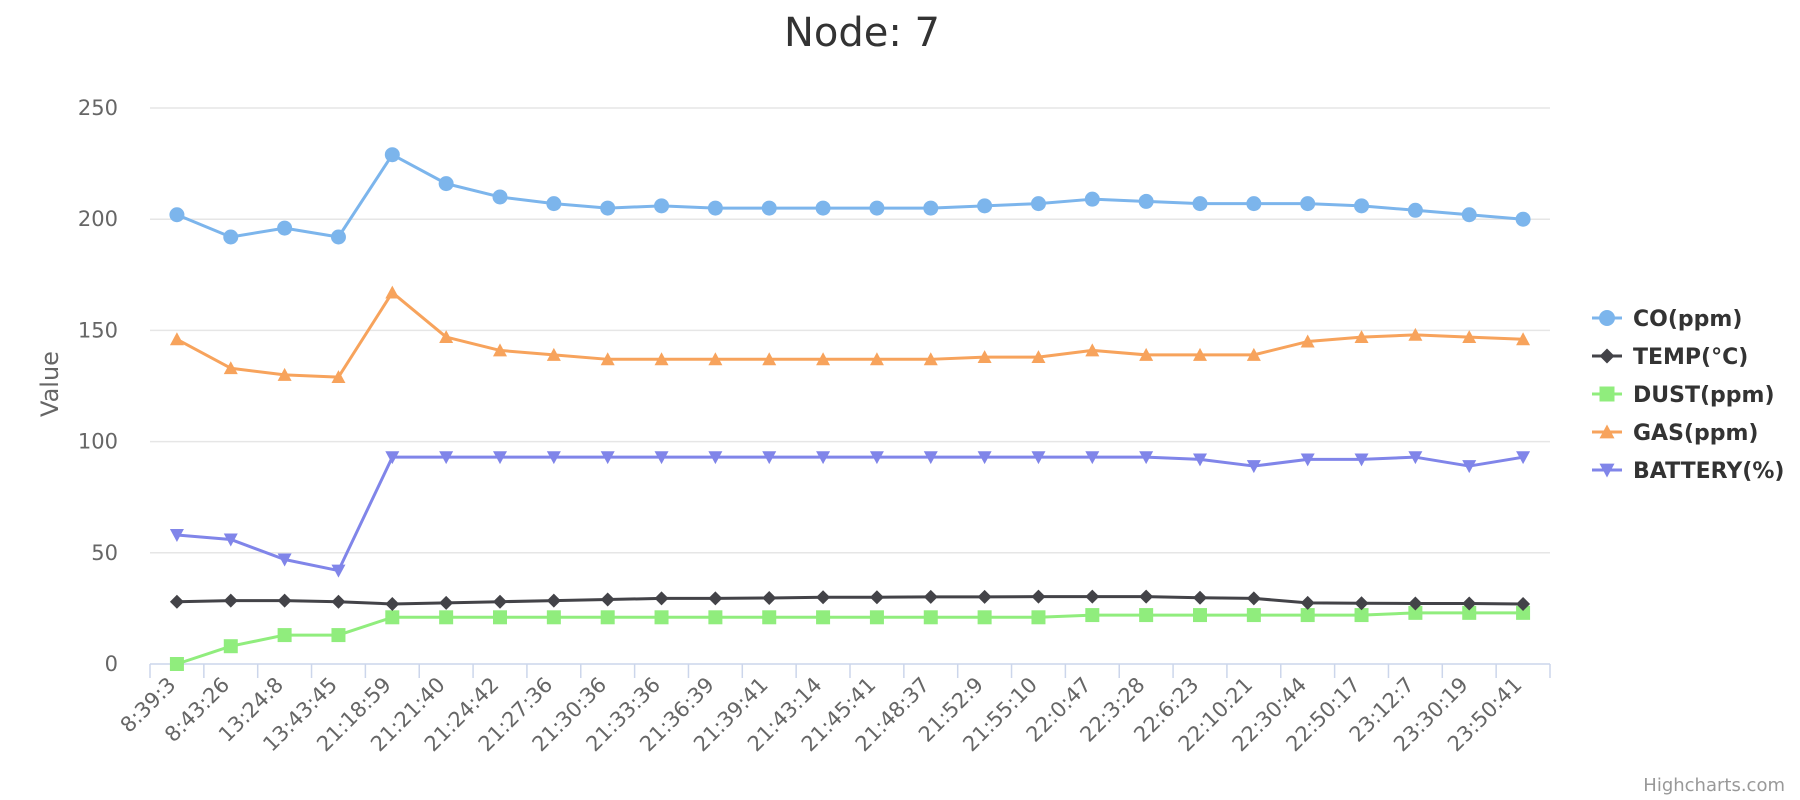 The image size is (1800, 800). I want to click on credits-text: Highcharts.com, so click(1714, 785).